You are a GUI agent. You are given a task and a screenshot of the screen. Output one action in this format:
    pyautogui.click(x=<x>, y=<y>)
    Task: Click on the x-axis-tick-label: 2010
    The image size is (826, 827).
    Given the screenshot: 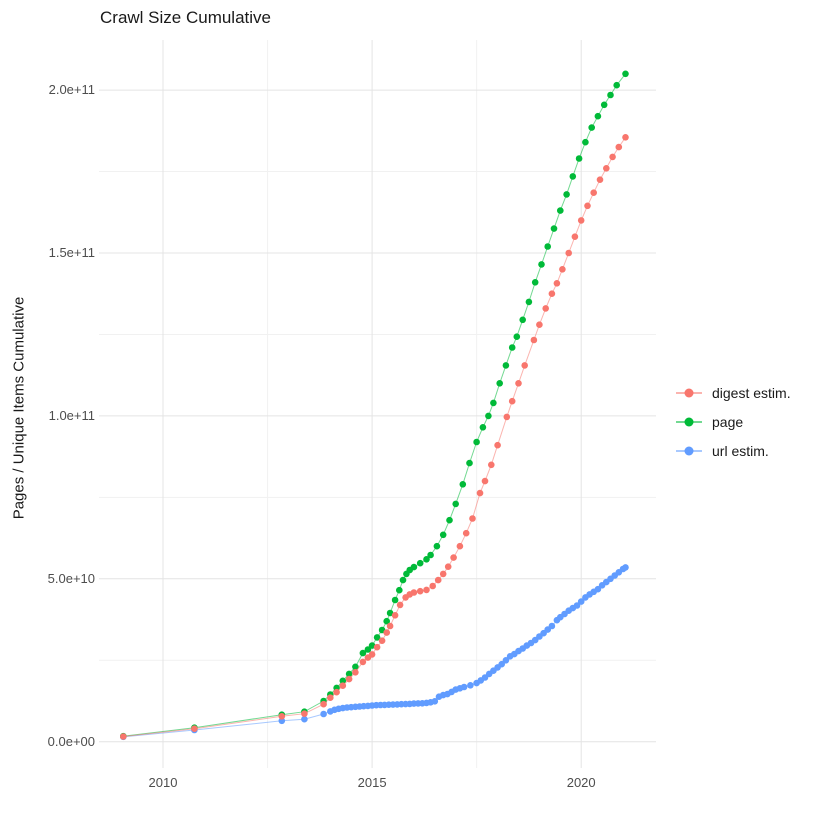 What is the action you would take?
    pyautogui.click(x=163, y=782)
    